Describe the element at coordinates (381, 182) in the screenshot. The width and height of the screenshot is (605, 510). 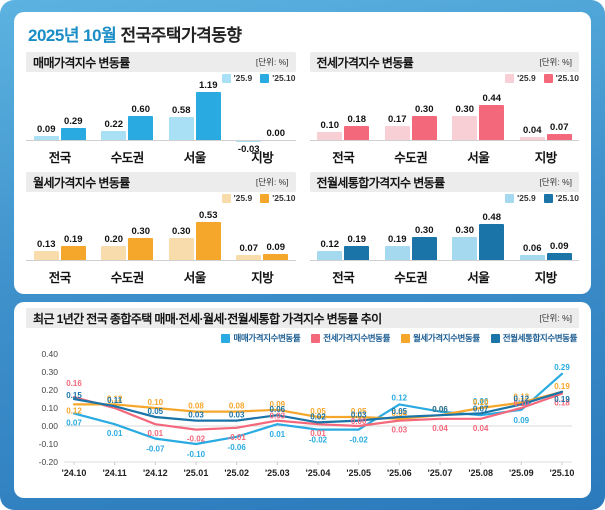
I see `jeonse-monthly-combined-price-index-title: 전월세통합가격지수 변동률` at that location.